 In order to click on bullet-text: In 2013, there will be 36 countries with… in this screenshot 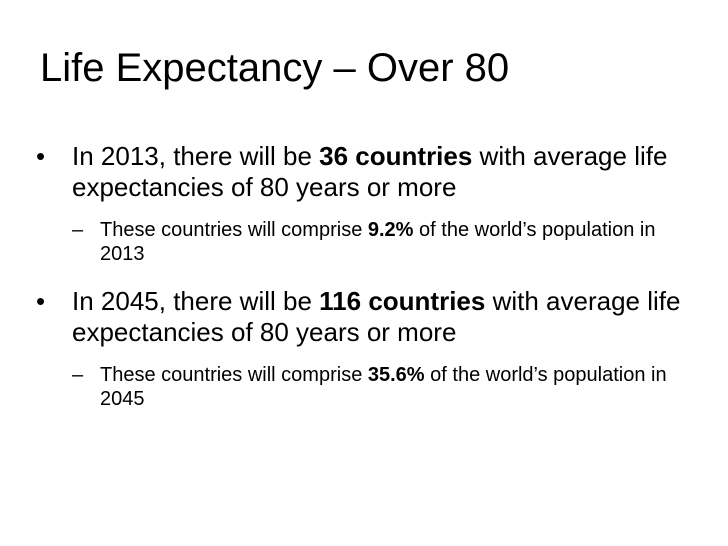, I will do `click(384, 172)`.